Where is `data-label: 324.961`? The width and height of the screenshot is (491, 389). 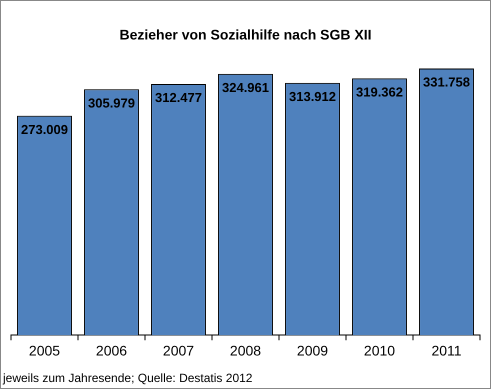
data-label: 324.961 is located at coordinates (245, 88).